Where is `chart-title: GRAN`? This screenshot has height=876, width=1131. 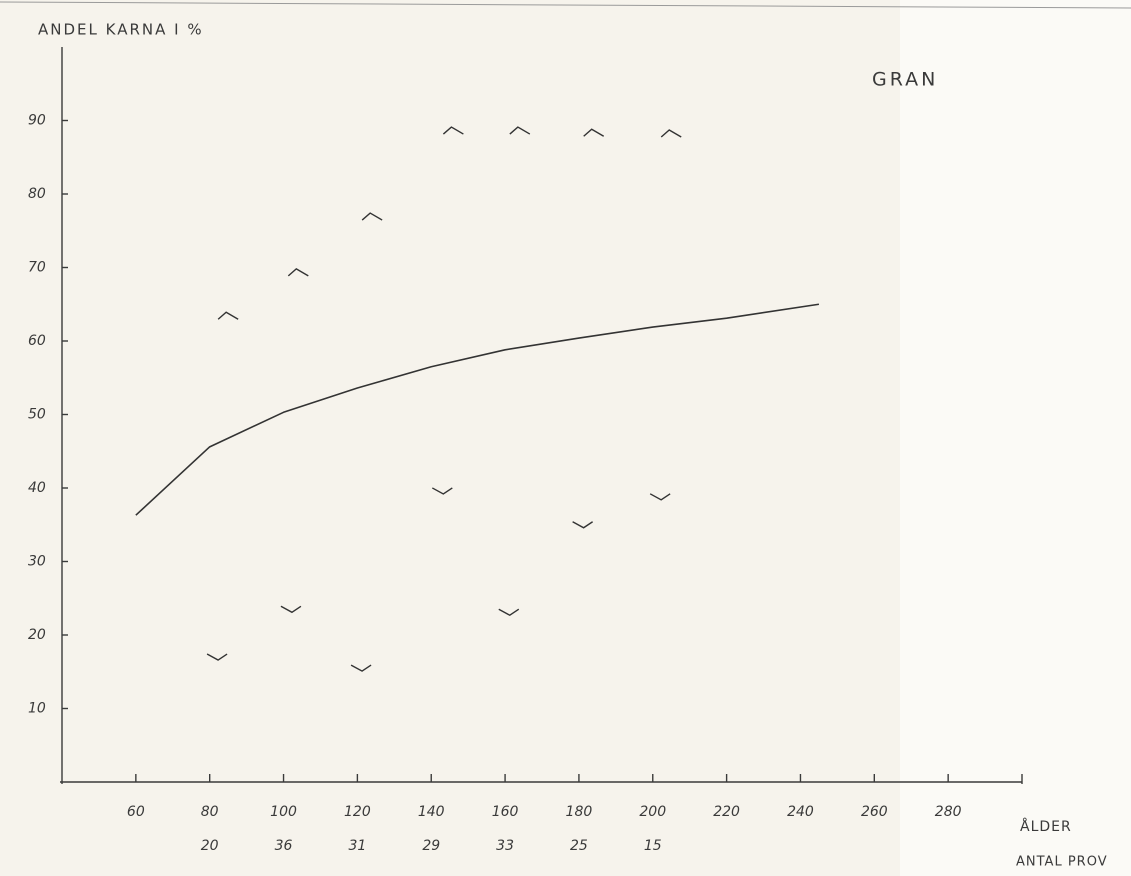
chart-title: GRAN is located at coordinates (905, 80).